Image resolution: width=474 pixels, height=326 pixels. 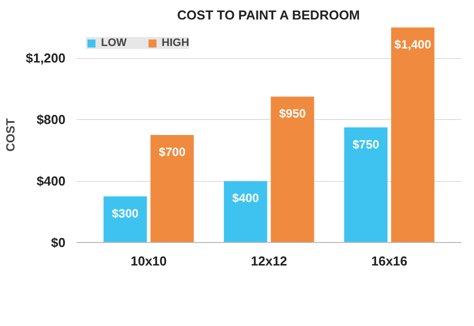 I want to click on data-label: $950, so click(x=292, y=113).